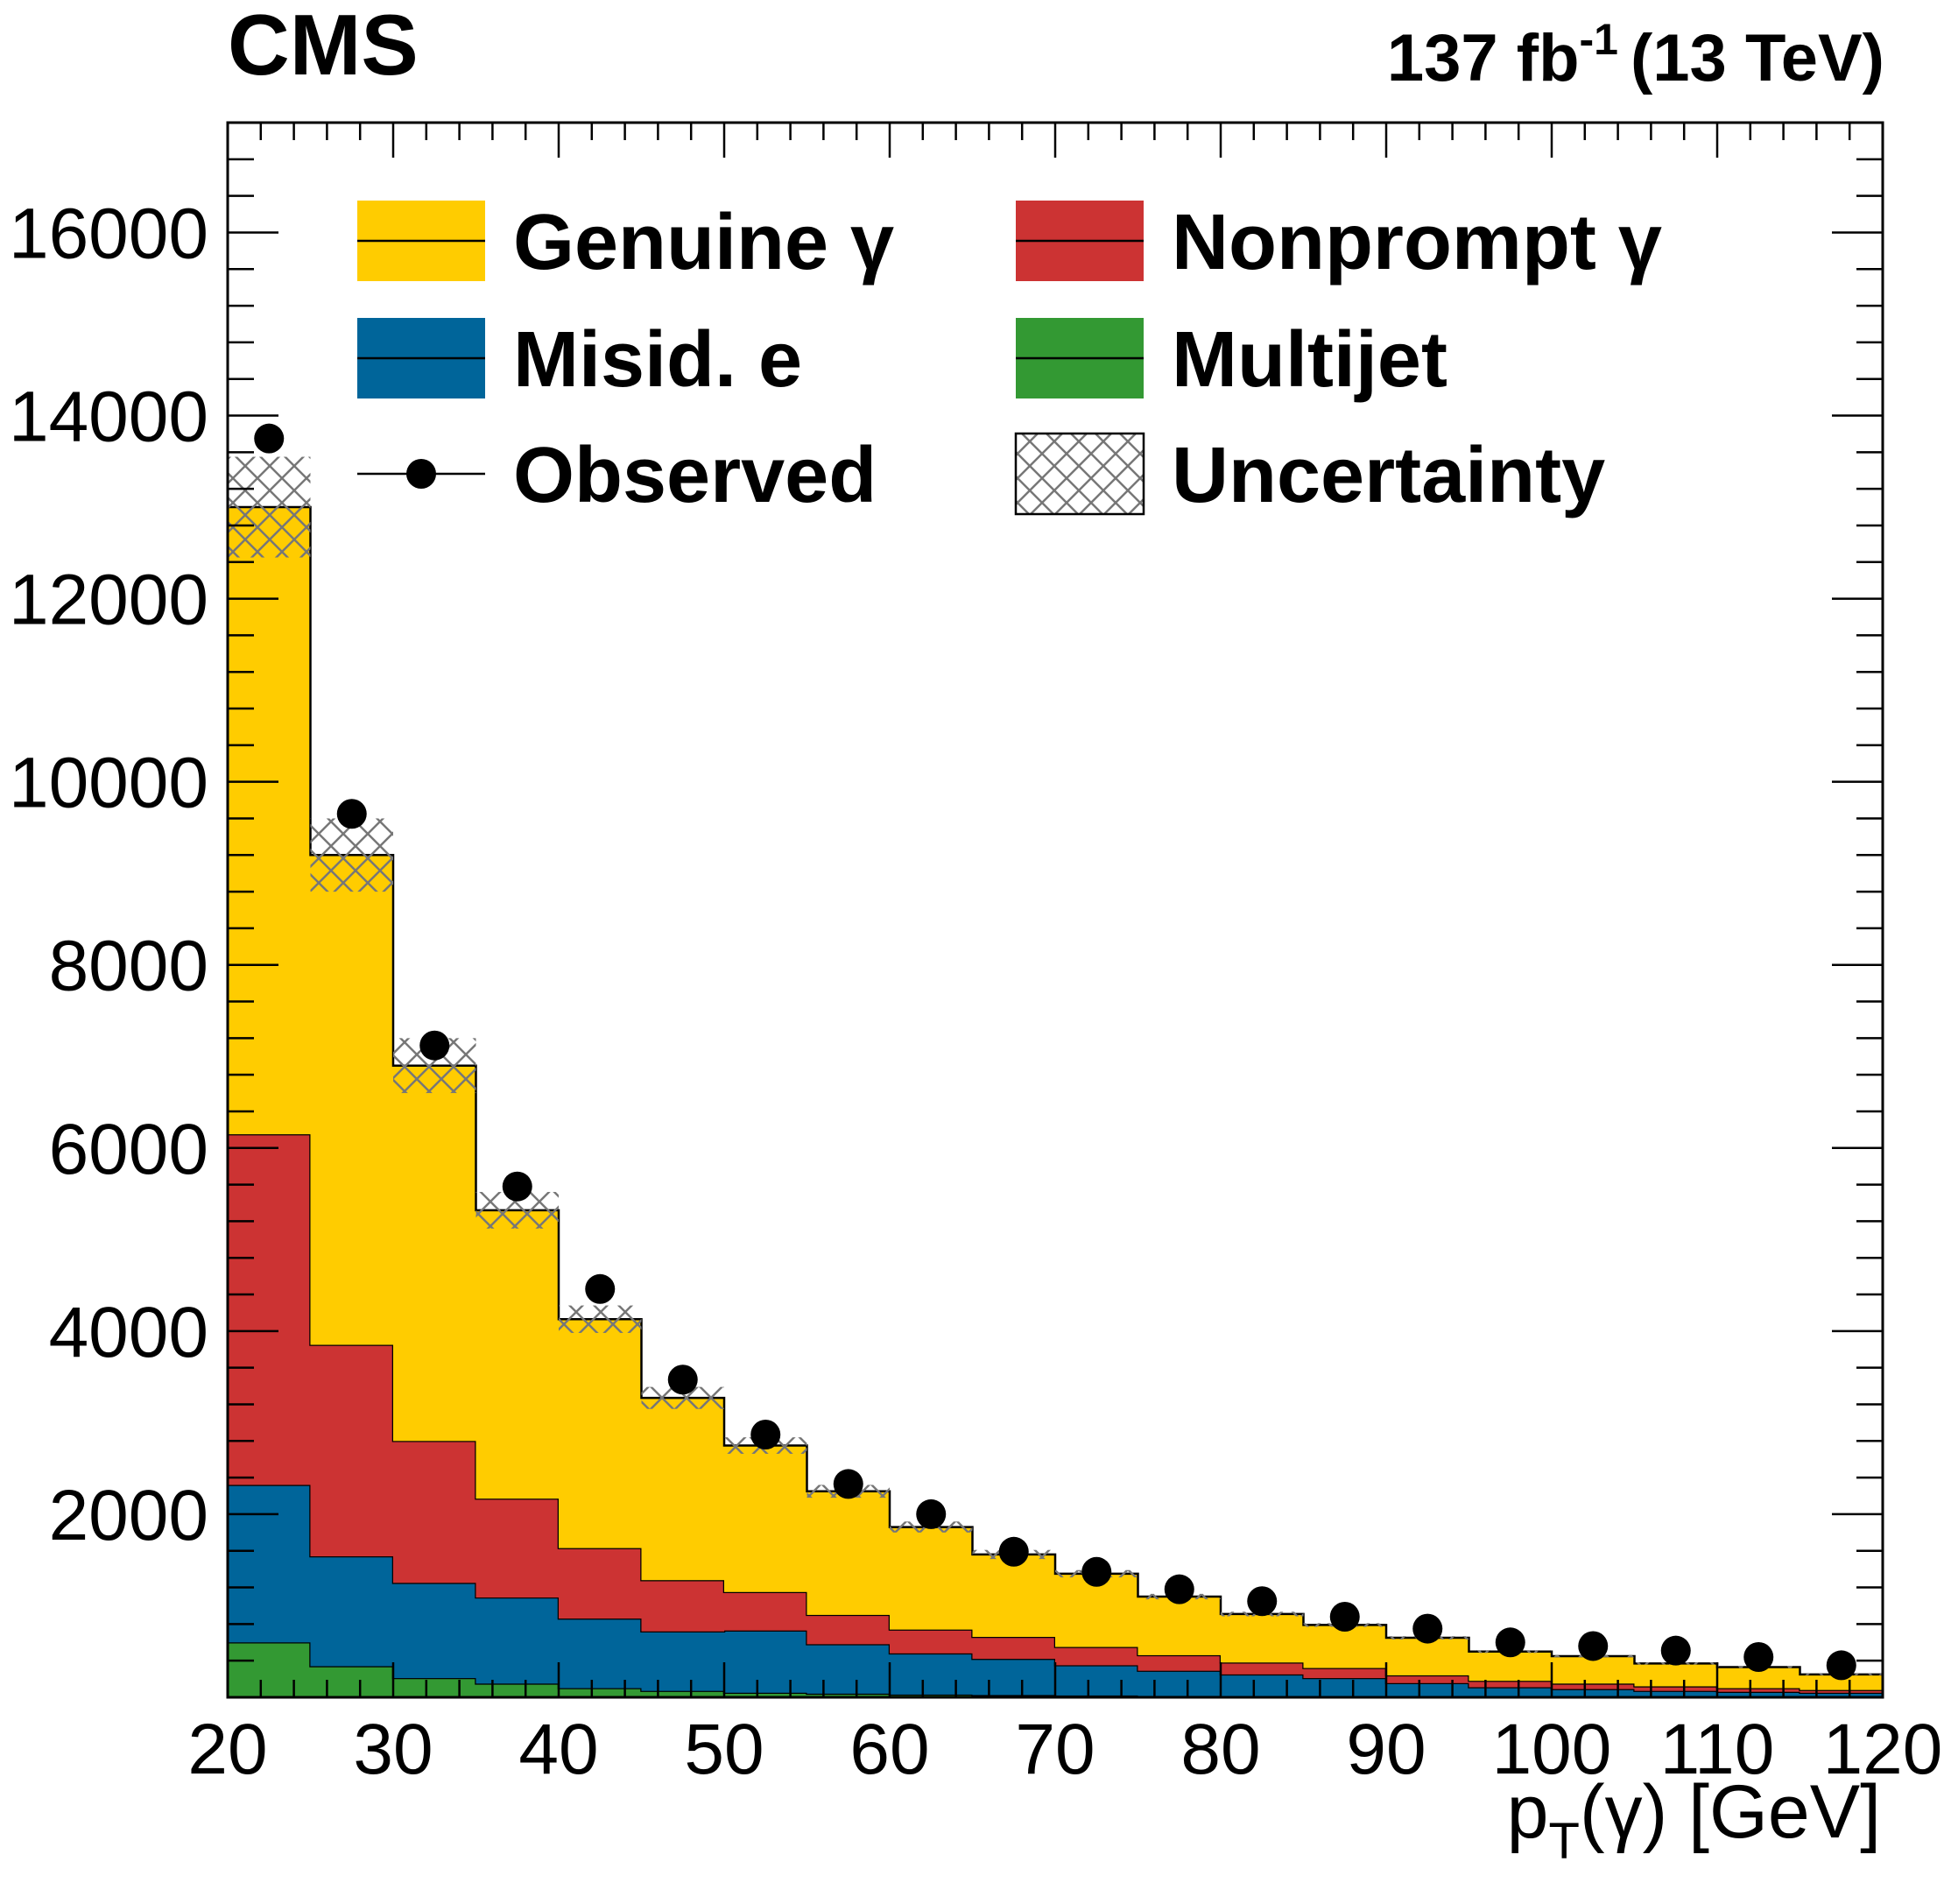  I want to click on y-tick-label-16000: 16000, so click(108, 233).